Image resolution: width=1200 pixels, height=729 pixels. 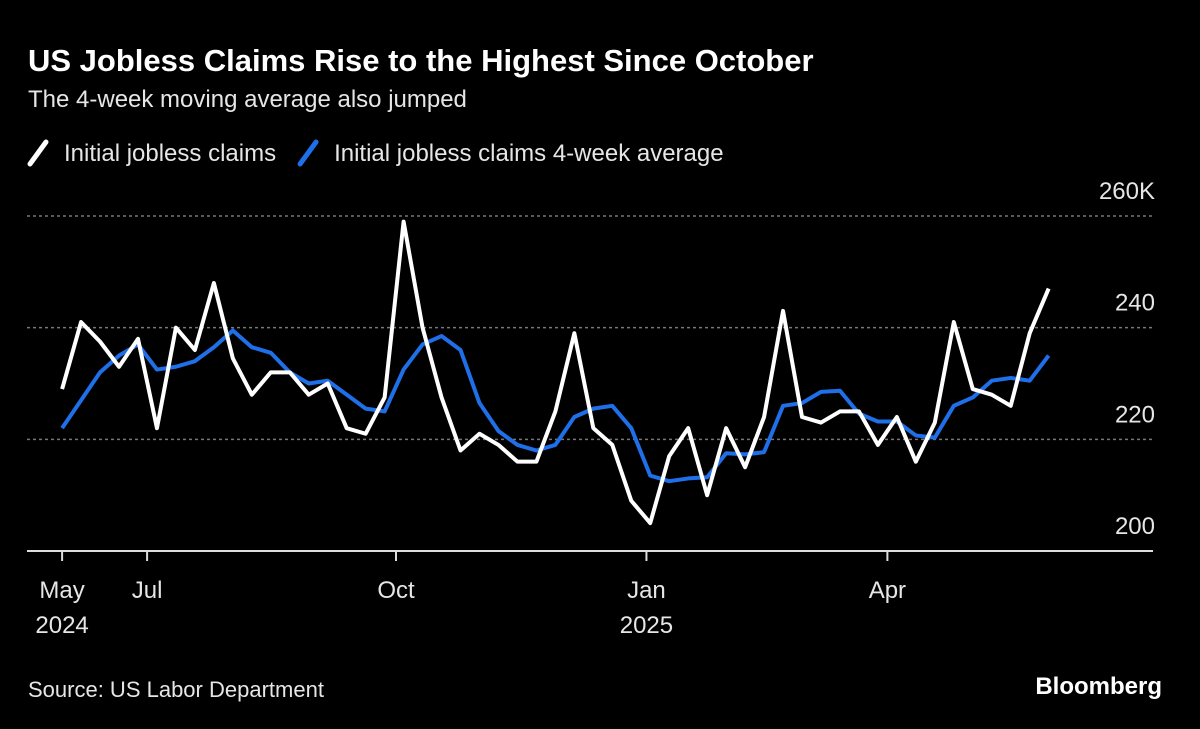 I want to click on legend-label: Initial jobless claims, so click(x=170, y=153).